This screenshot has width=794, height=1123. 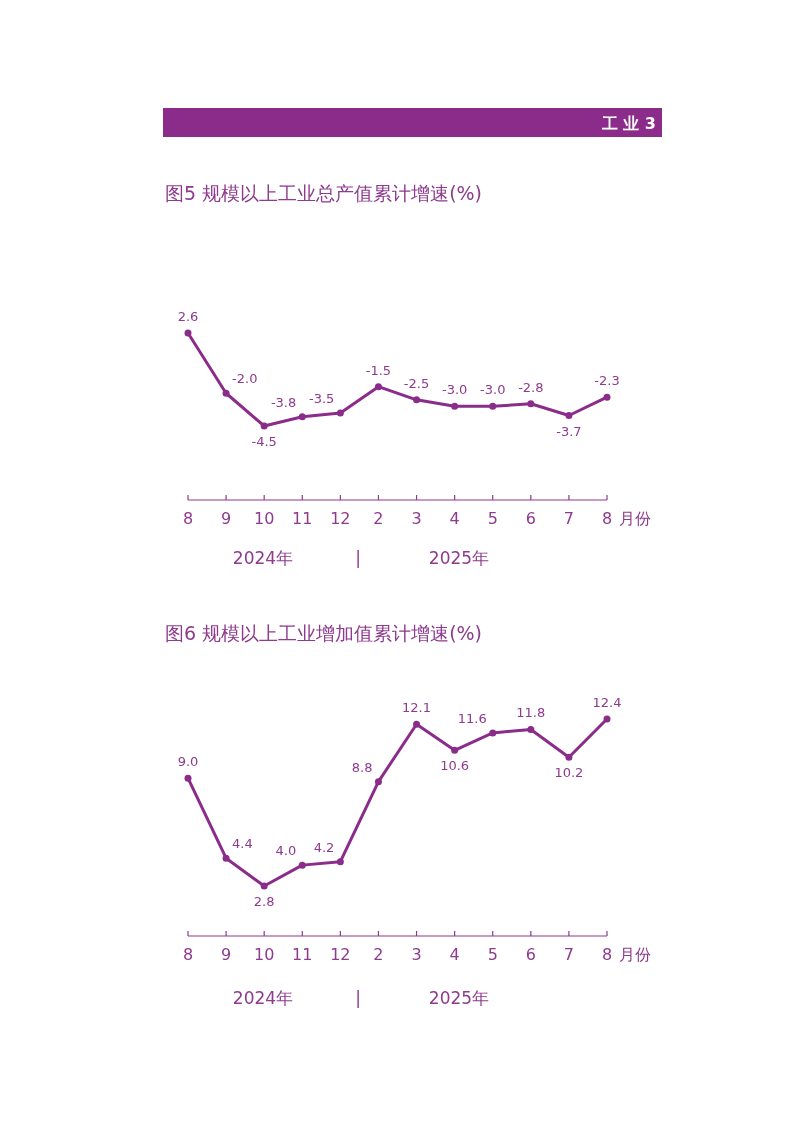 What do you see at coordinates (607, 381) in the screenshot?
I see `data-label: -2.3` at bounding box center [607, 381].